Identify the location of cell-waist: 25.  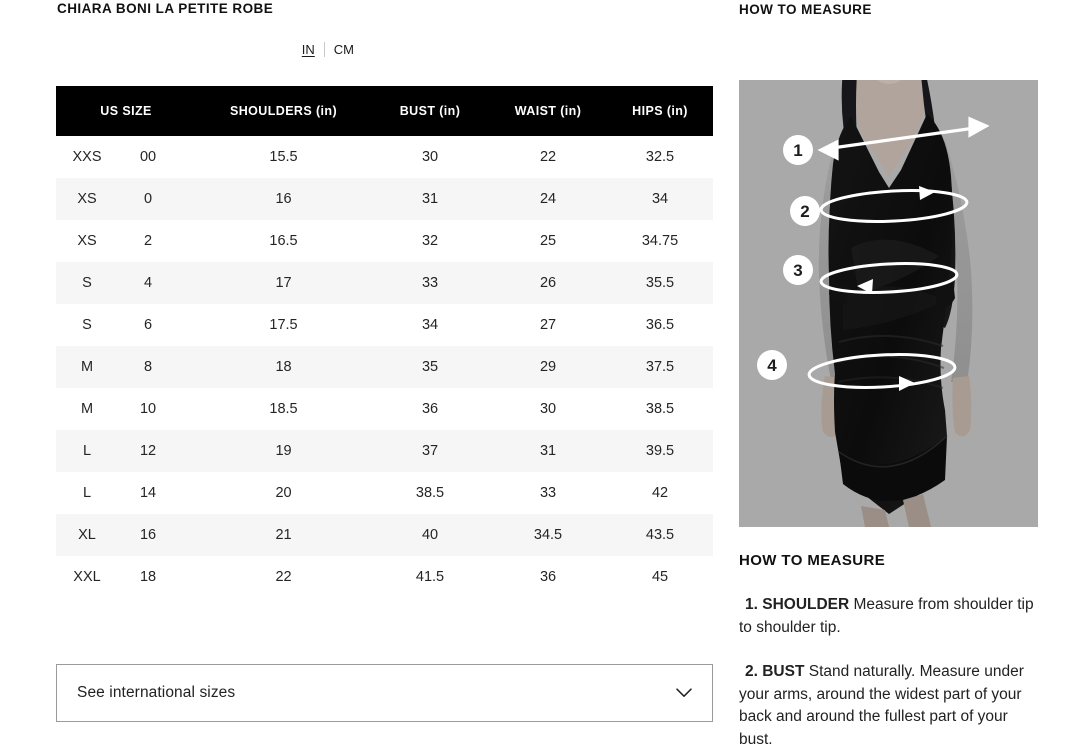
(548, 241).